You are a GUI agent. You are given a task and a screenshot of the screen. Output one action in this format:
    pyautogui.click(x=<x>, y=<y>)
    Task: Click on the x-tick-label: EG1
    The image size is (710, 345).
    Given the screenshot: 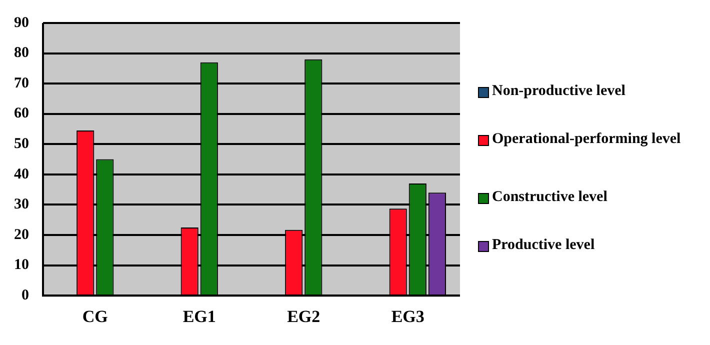 What is the action you would take?
    pyautogui.click(x=199, y=316)
    